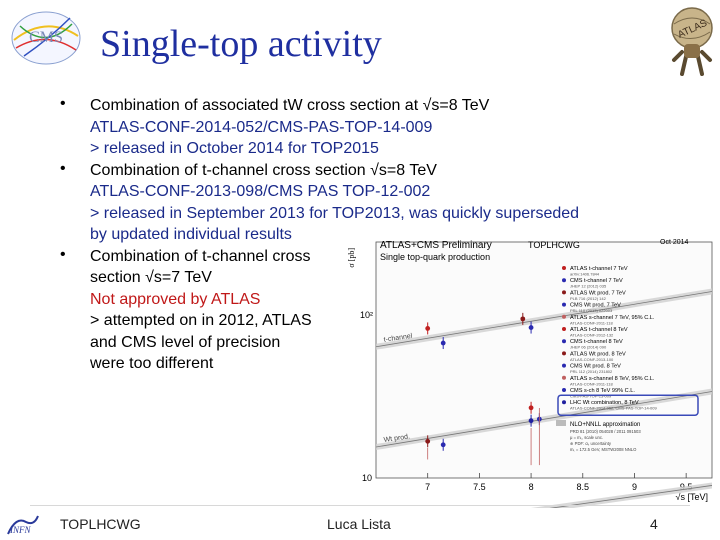 The width and height of the screenshot is (720, 540). I want to click on legend-entry-source: CMS-PAS-TOP-13-009, so click(591, 396).